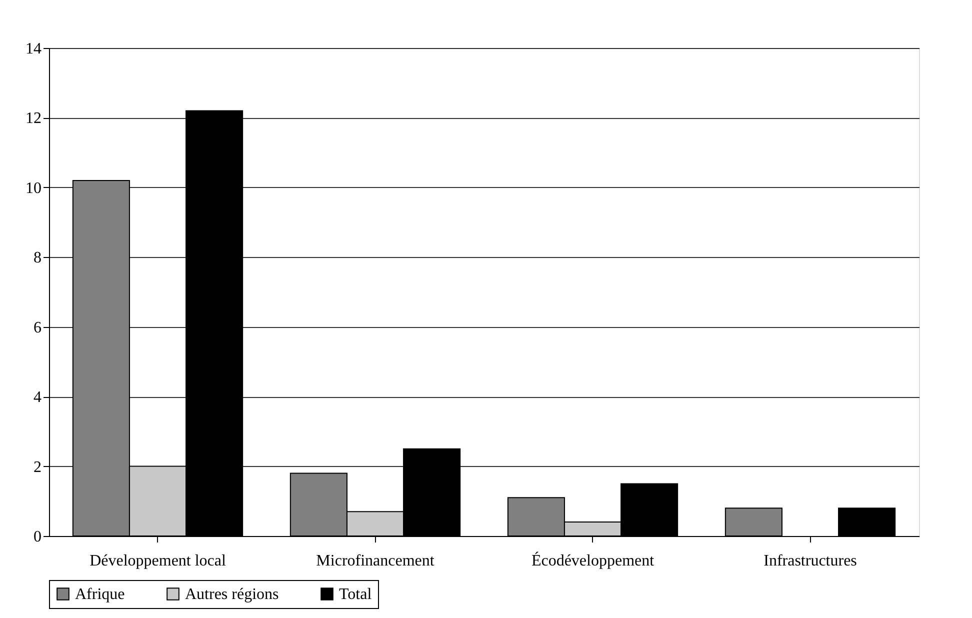 Image resolution: width=972 pixels, height=618 pixels. Describe the element at coordinates (810, 561) in the screenshot. I see `x-tick-label: Infrastructures` at that location.